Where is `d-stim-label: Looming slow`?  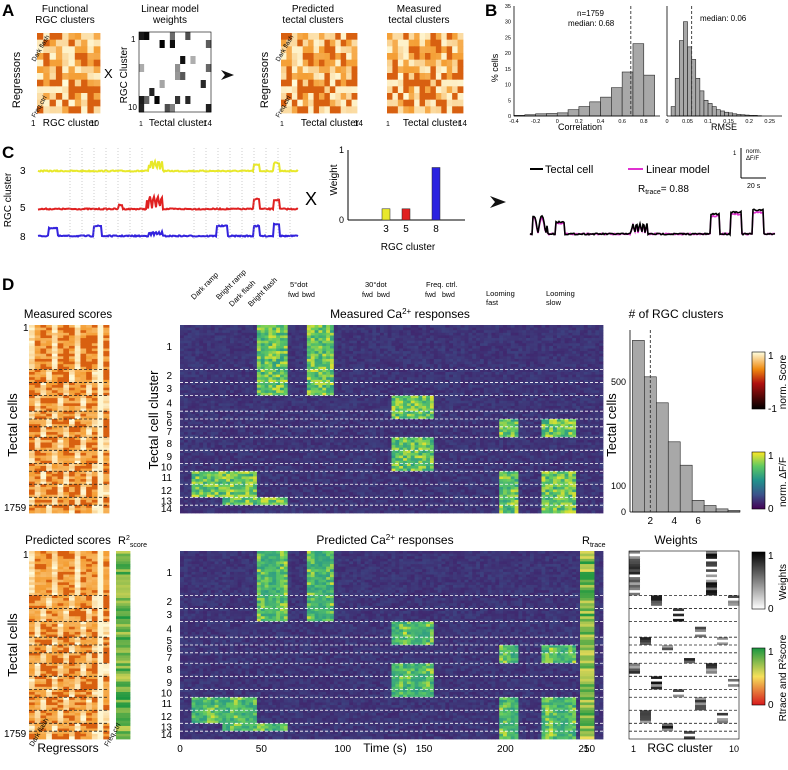
d-stim-label: Looming slow is located at coordinates (560, 298).